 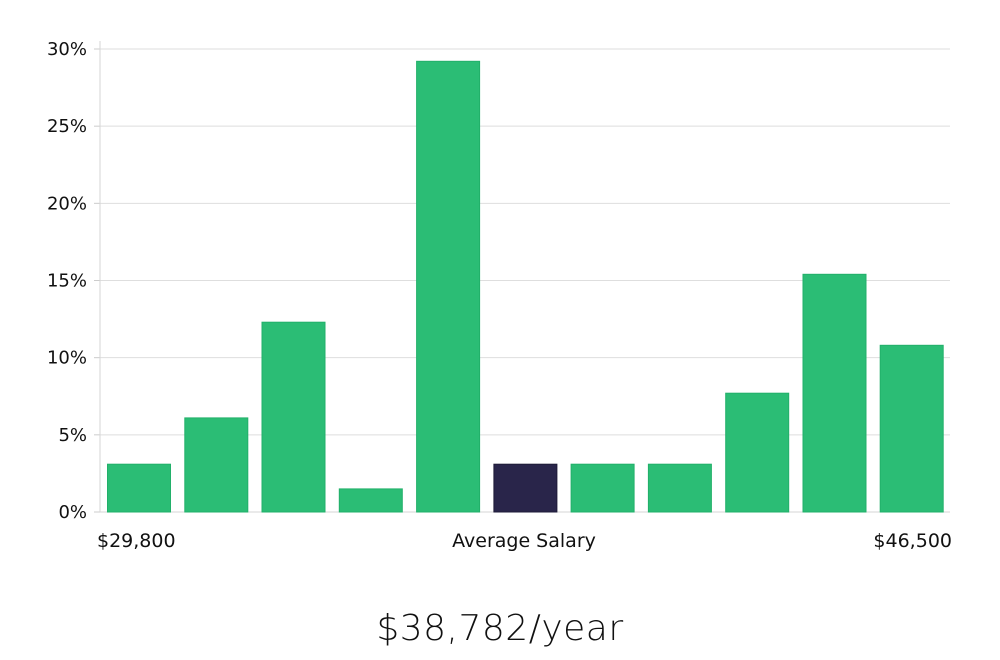 I want to click on average-salary-value: $38,782/year, so click(x=500, y=628).